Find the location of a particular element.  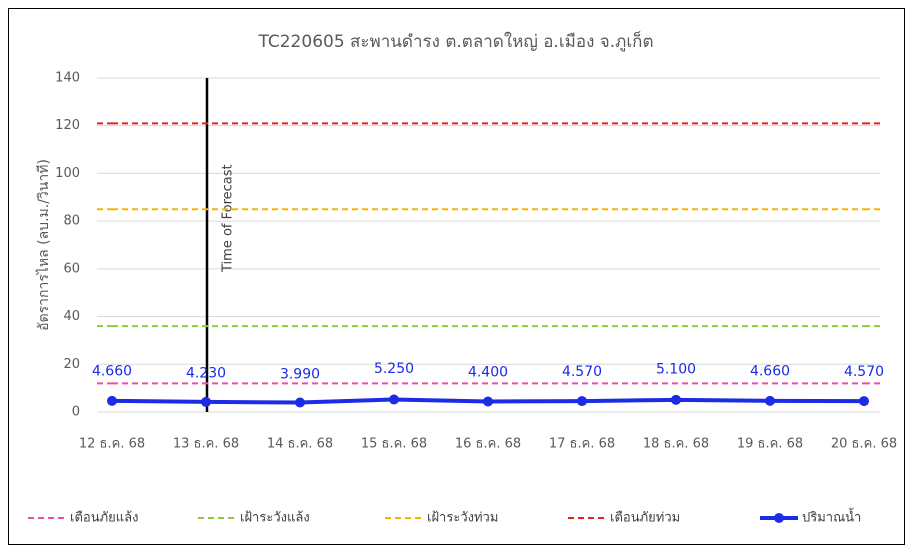

x-tick-label: 19 ธ.ค. 68 is located at coordinates (770, 444).